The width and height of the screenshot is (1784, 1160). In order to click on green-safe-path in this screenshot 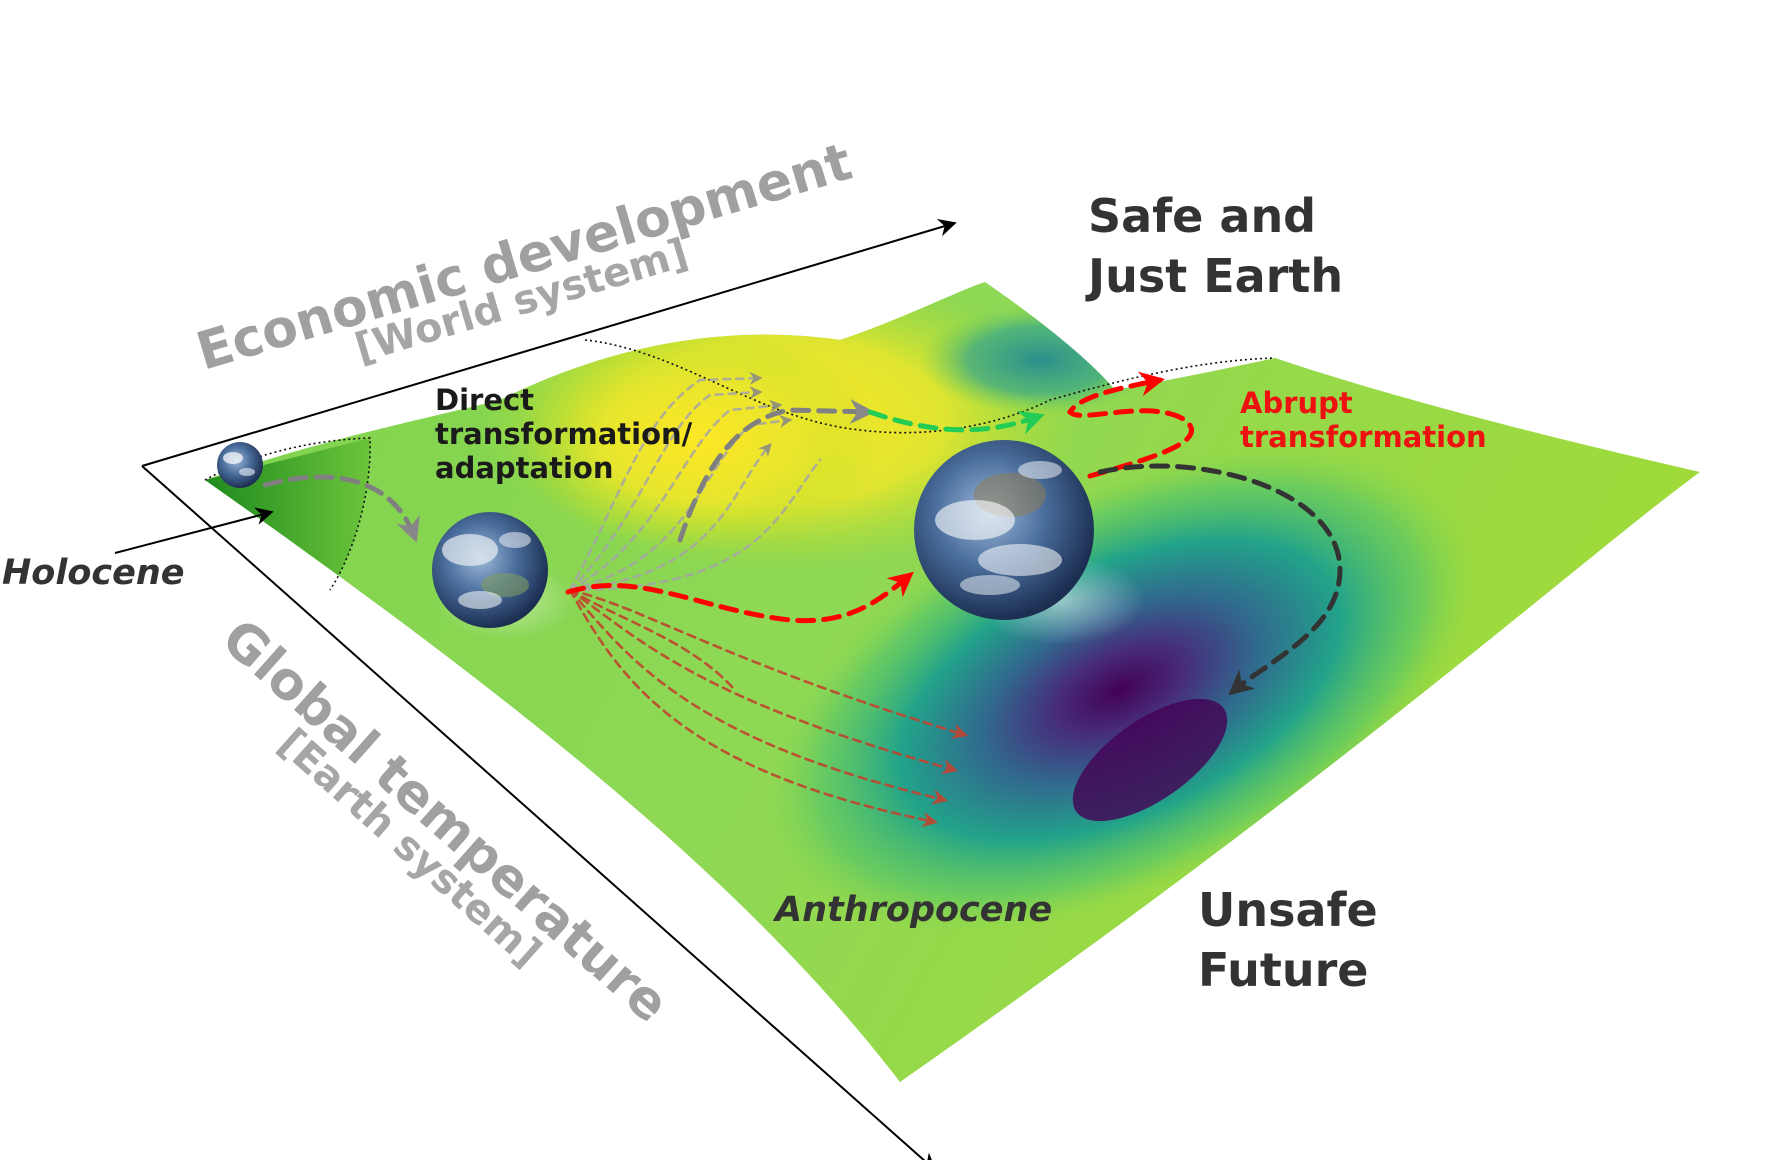, I will do `click(956, 422)`.